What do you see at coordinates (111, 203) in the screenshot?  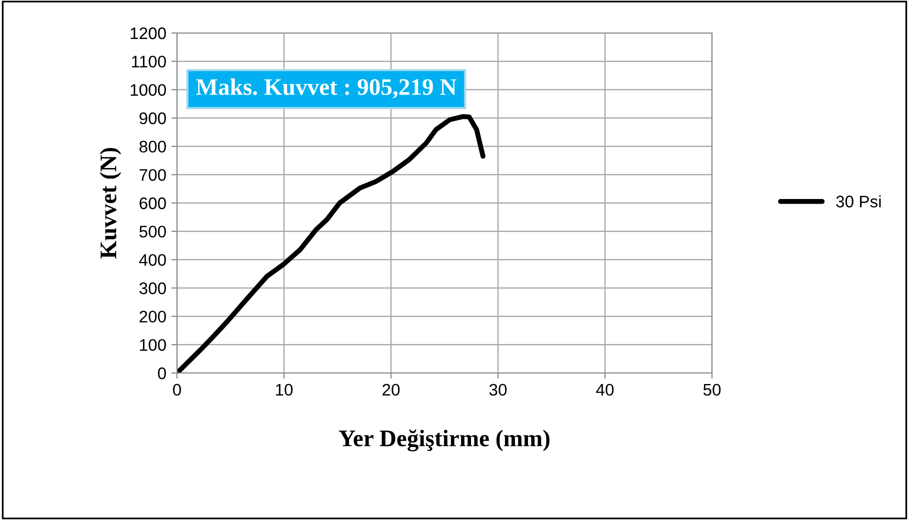 I see `y-axis-title: Kuvvet (N)` at bounding box center [111, 203].